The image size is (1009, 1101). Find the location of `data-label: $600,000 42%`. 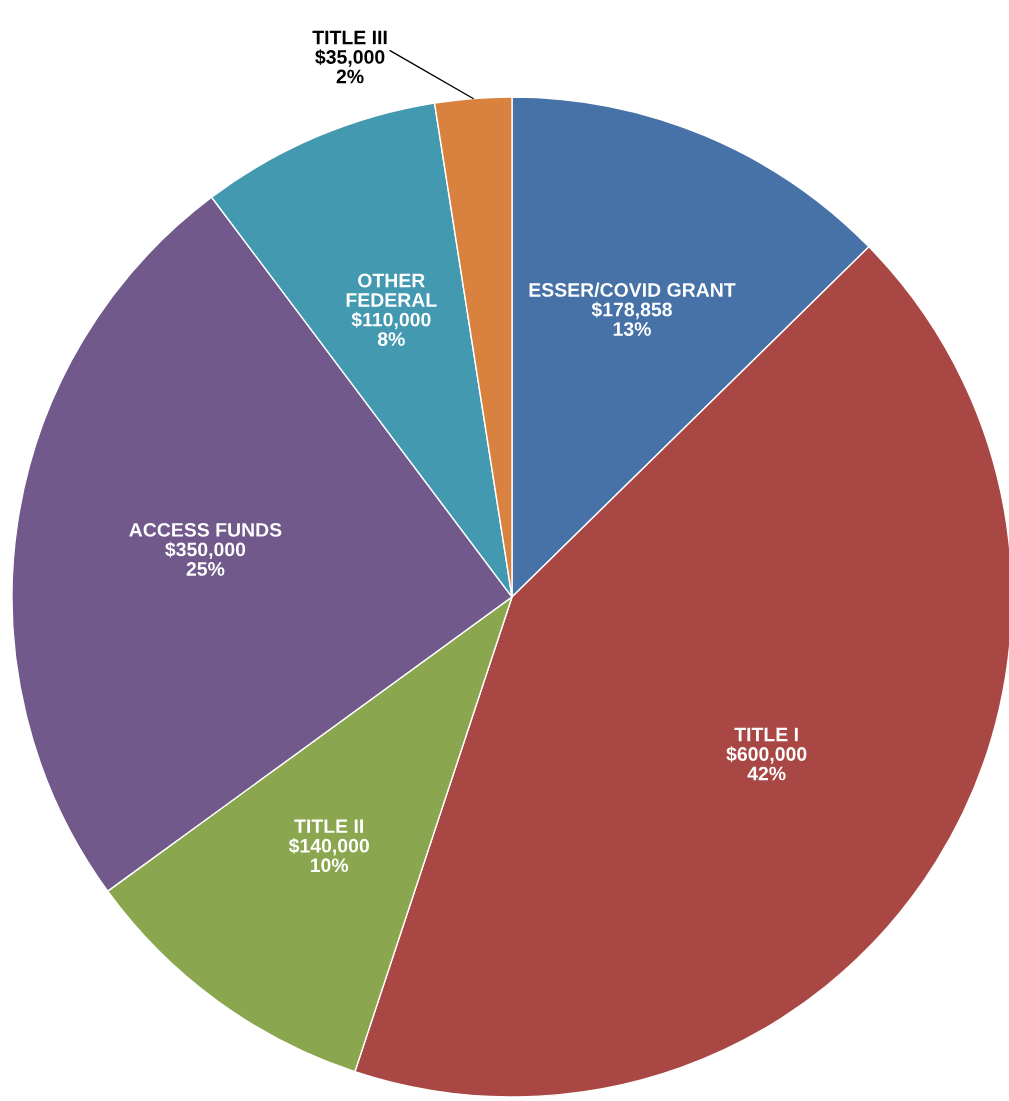

data-label: $600,000 42% is located at coordinates (766, 763).